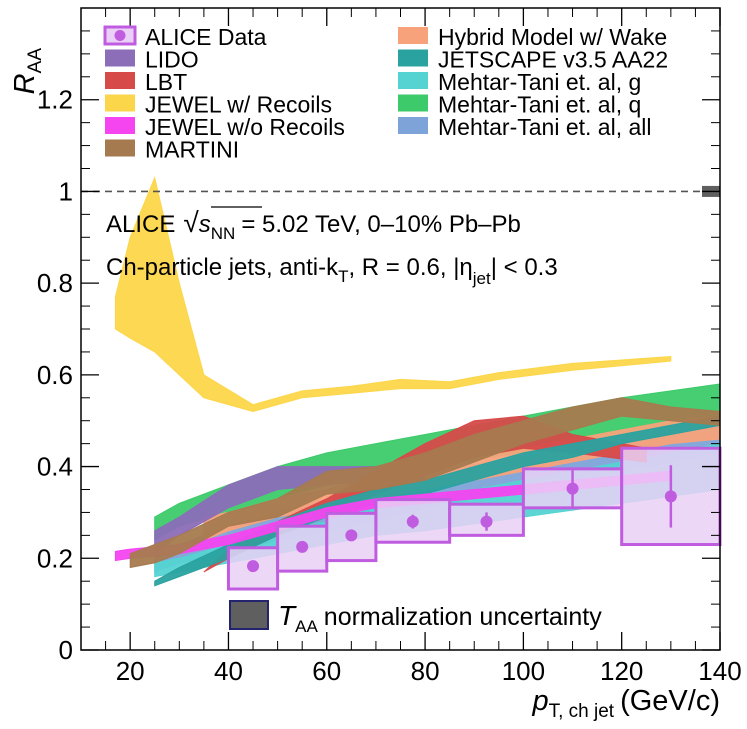 The width and height of the screenshot is (747, 729). I want to click on legend-swatch-jewel-w-o-recoils, so click(120, 125).